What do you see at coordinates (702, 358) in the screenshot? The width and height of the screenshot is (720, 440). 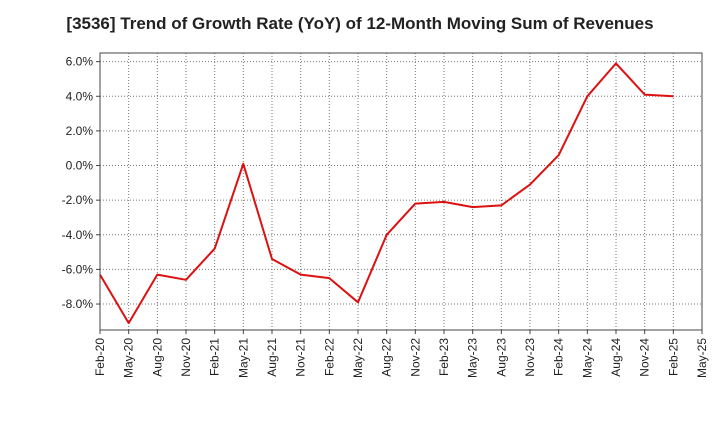 I see `x-tick-label: May-25` at bounding box center [702, 358].